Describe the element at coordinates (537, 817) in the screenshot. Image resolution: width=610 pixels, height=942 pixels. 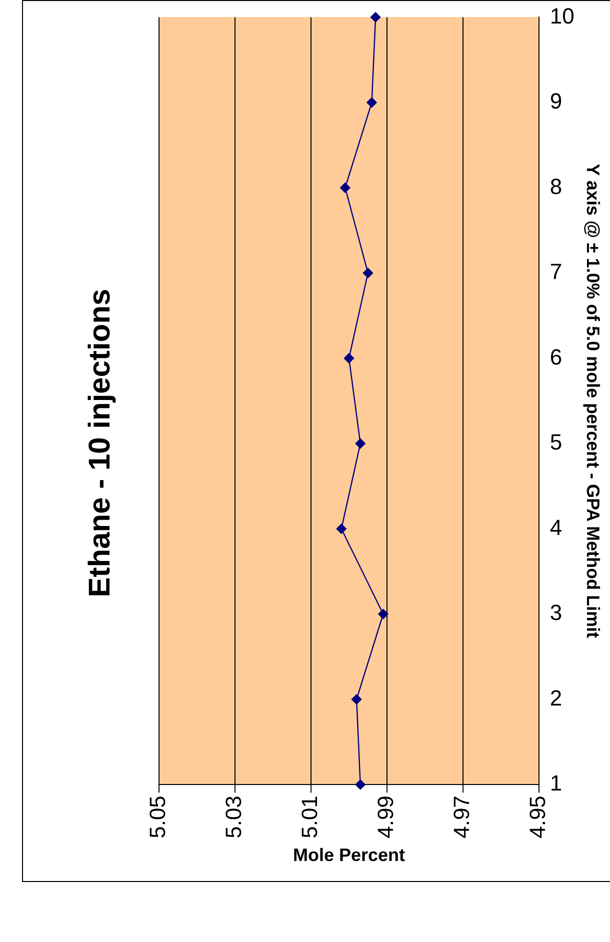
I see `x-tick-label: 4.95` at that location.